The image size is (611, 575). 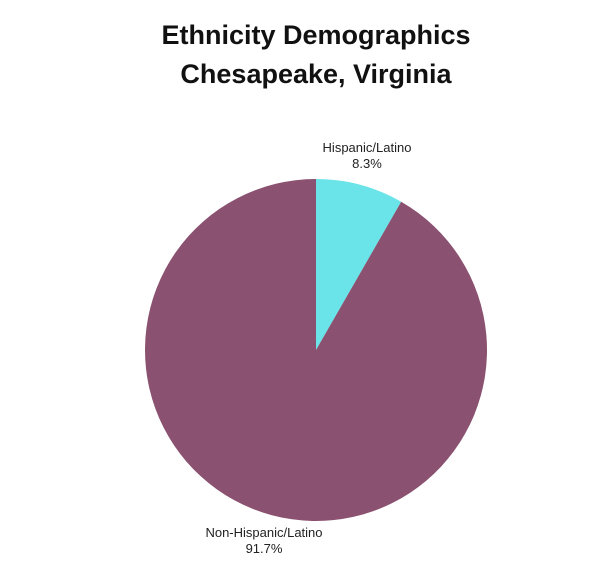 What do you see at coordinates (367, 147) in the screenshot?
I see `slice-label-hispanic: Hispanic/Latino` at bounding box center [367, 147].